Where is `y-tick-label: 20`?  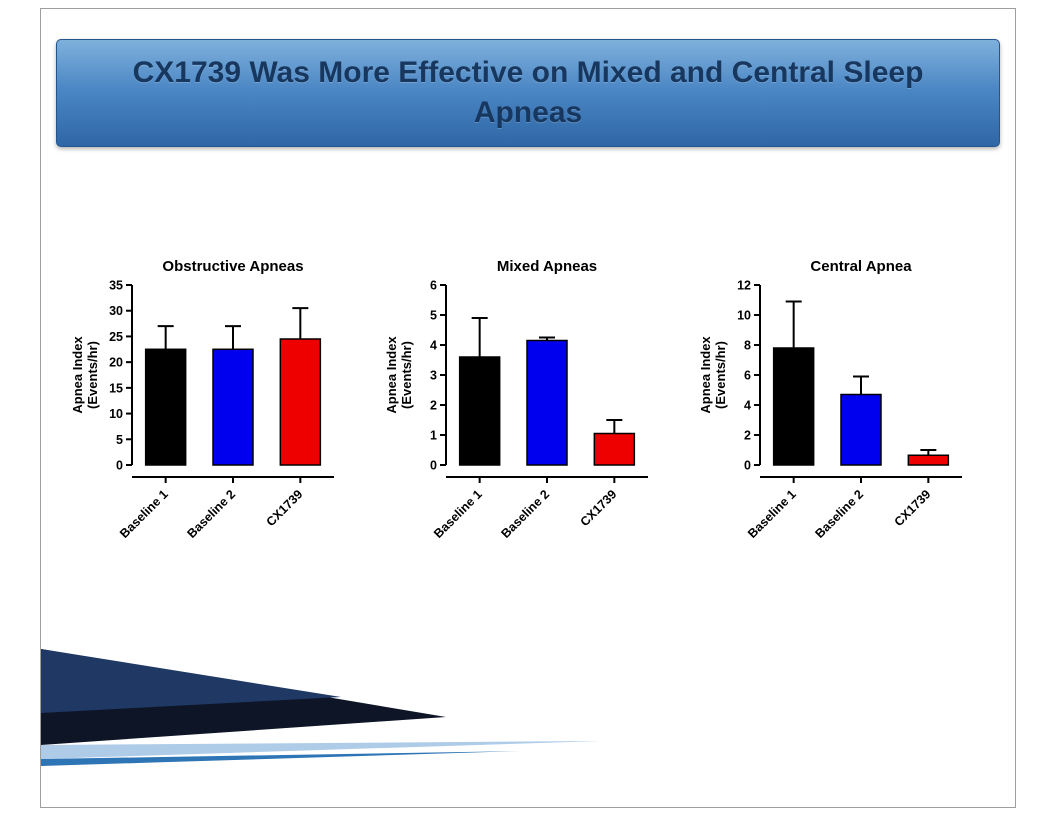 y-tick-label: 20 is located at coordinates (116, 363).